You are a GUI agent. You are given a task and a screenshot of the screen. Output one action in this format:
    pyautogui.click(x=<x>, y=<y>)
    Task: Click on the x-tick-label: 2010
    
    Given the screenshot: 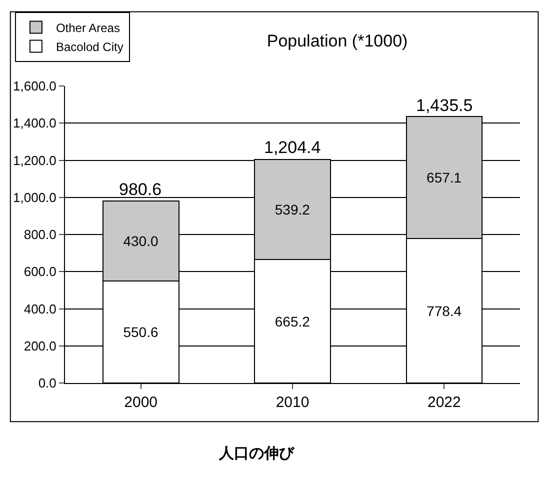 What is the action you would take?
    pyautogui.click(x=293, y=402)
    